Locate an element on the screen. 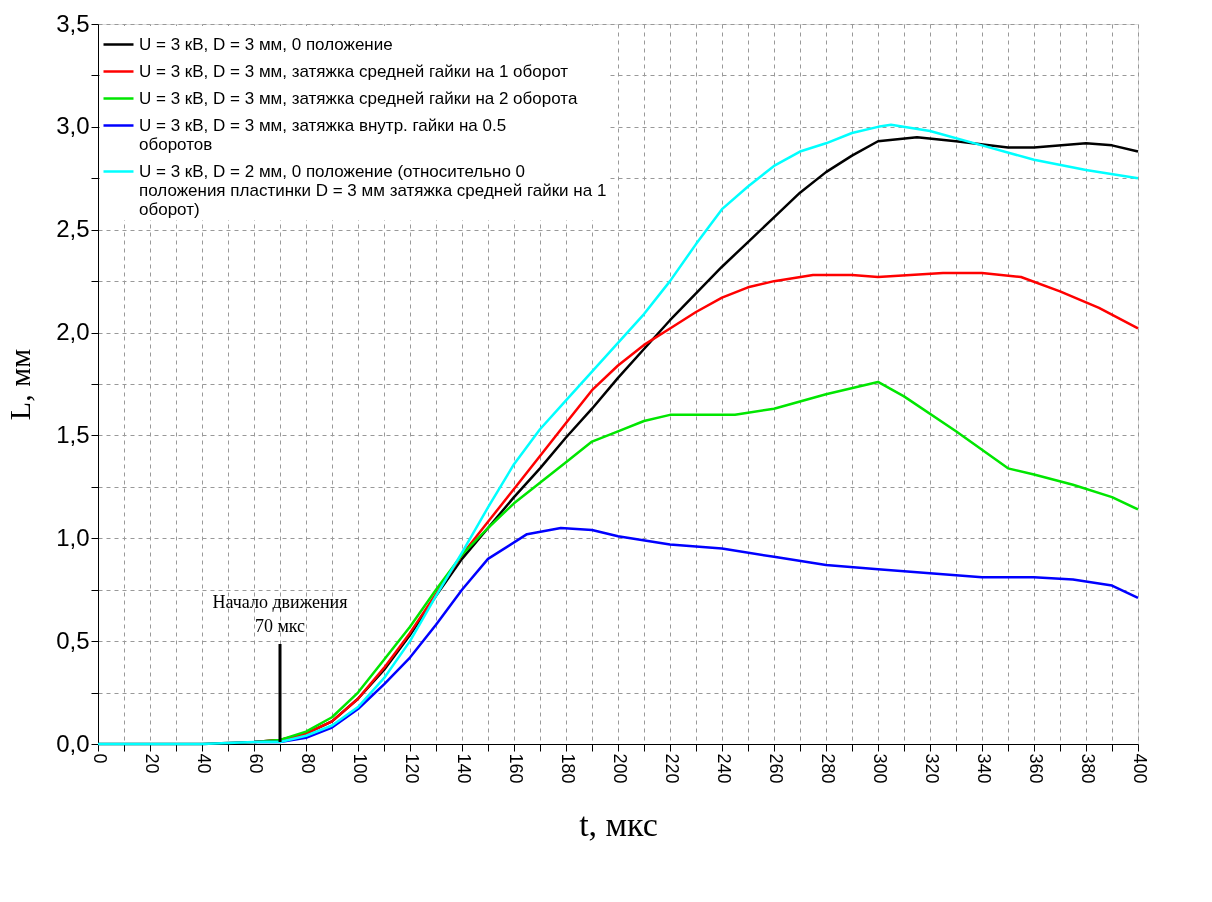  y-tick-label: 3,0 is located at coordinates (73, 126).